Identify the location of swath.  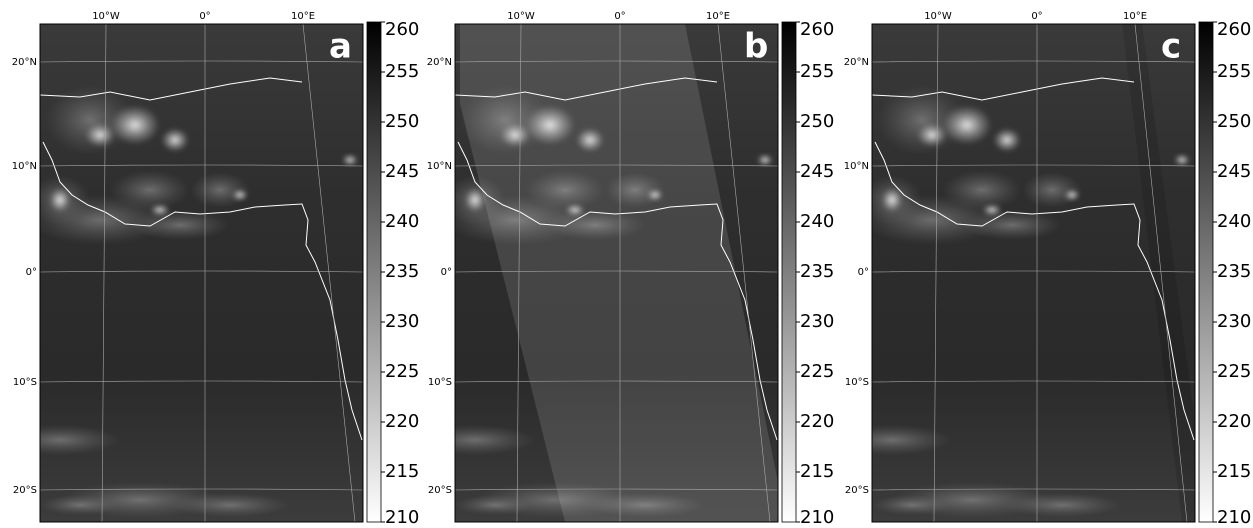
(1158, 273).